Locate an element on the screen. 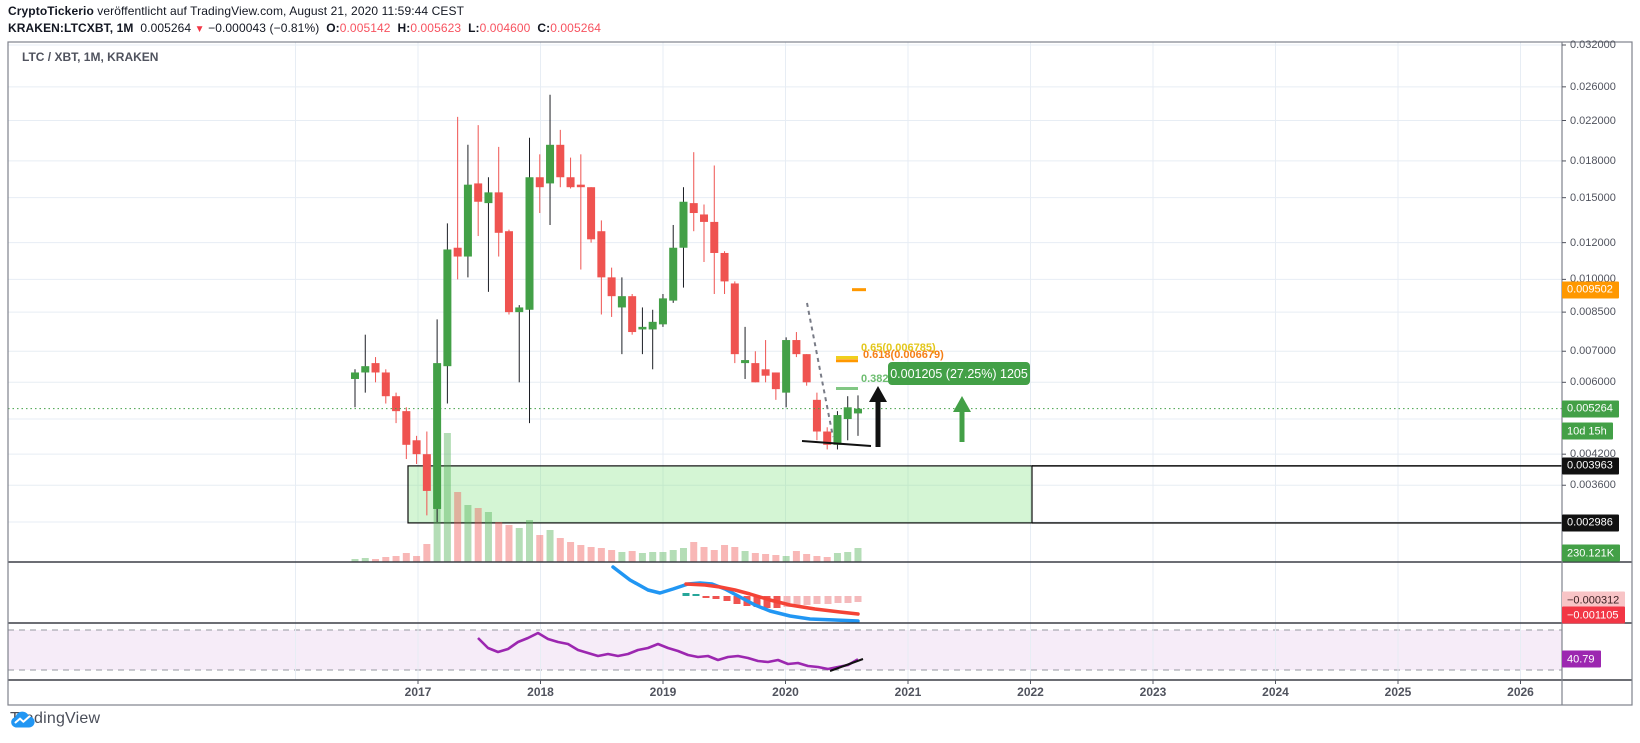 The height and width of the screenshot is (743, 1640). price-axis-badge: 0.002986 is located at coordinates (1590, 523).